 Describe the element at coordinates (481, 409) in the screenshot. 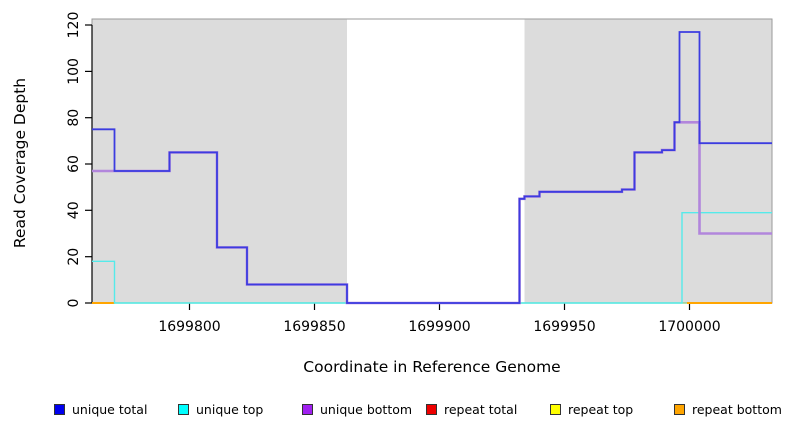

I see `legend-label: repeat total` at that location.